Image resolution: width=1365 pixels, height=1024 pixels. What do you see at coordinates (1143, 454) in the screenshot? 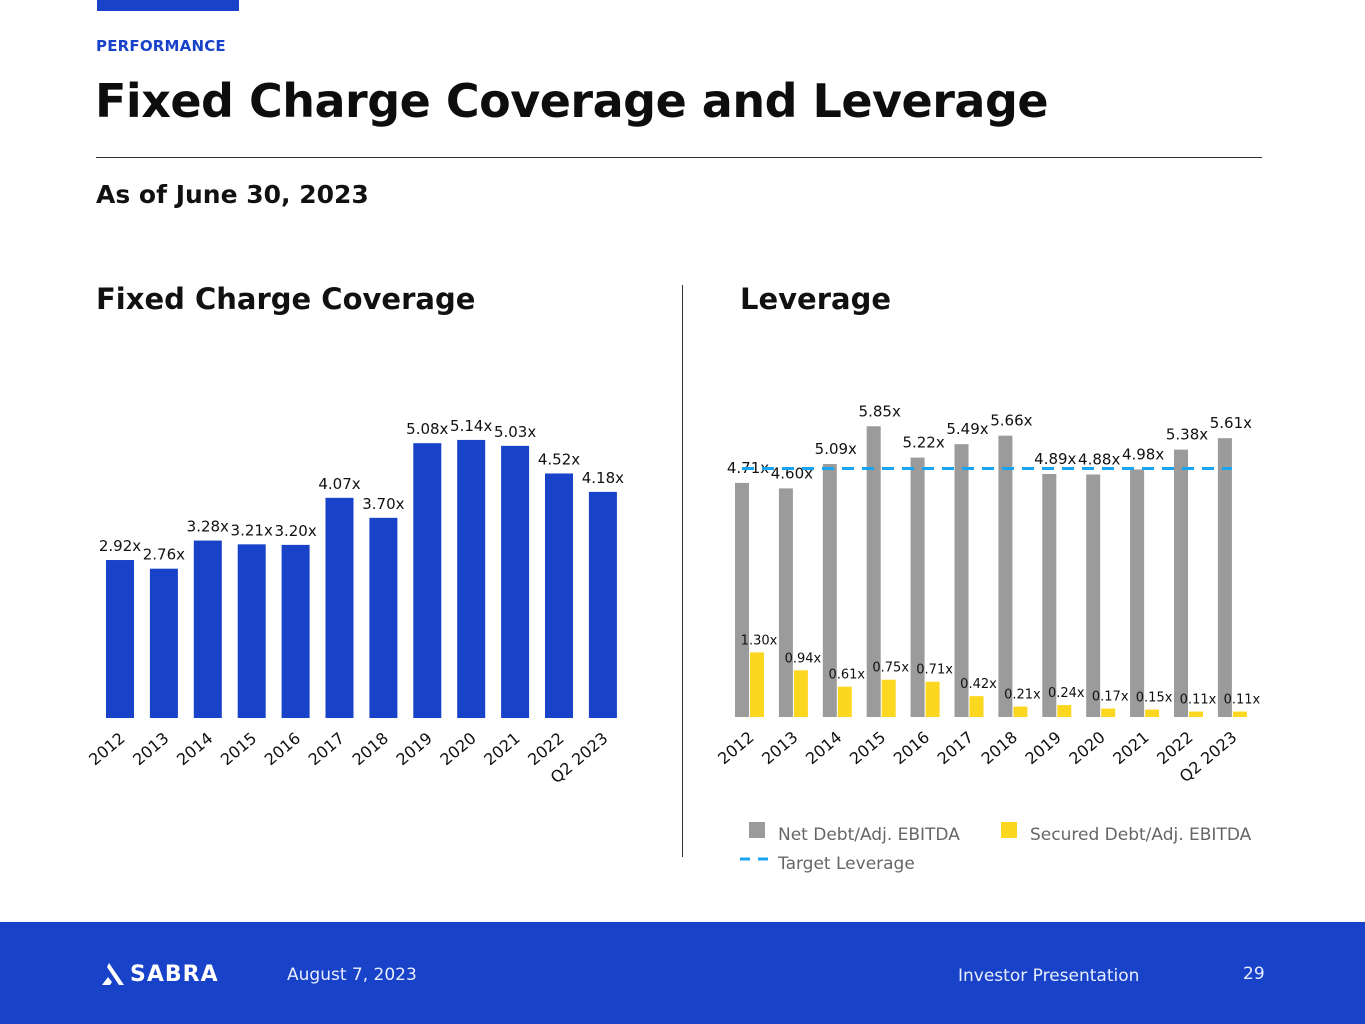
I see `net-debt-data-label: 4.98x` at bounding box center [1143, 454].